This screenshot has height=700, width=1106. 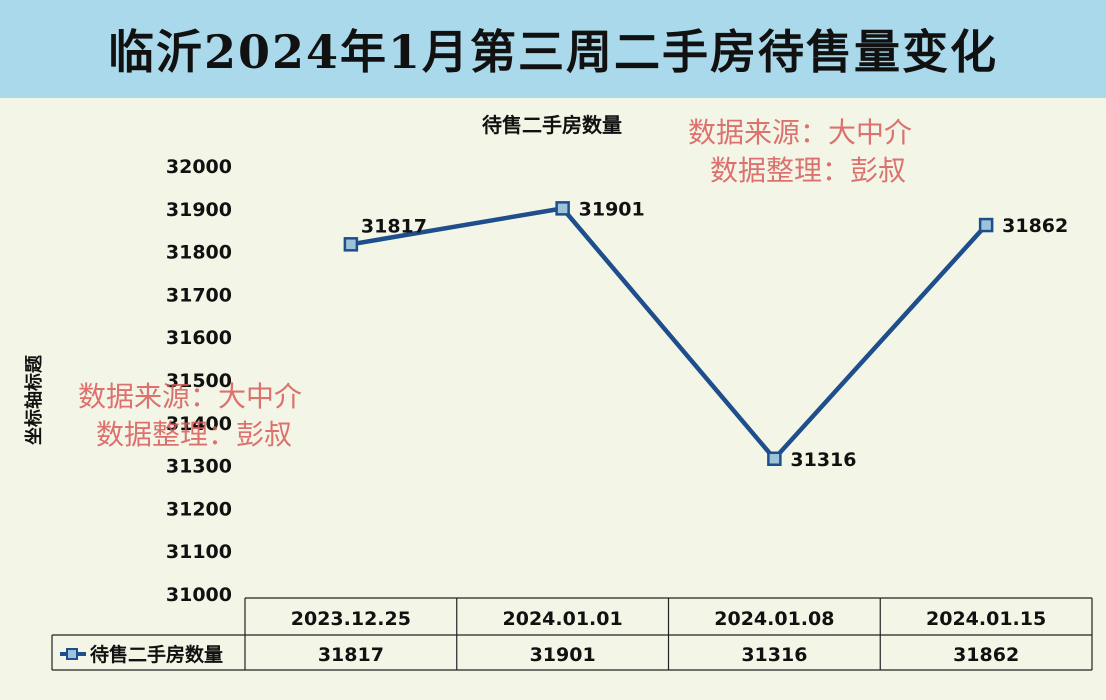 What do you see at coordinates (199, 338) in the screenshot?
I see `y-tick-label: 31600` at bounding box center [199, 338].